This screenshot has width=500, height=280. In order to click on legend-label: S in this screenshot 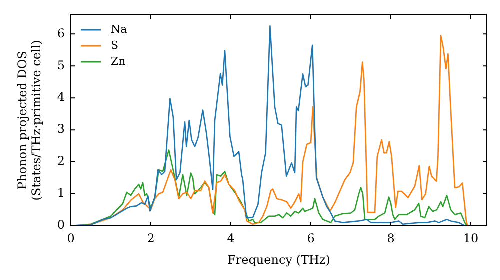, I will do `click(115, 45)`.